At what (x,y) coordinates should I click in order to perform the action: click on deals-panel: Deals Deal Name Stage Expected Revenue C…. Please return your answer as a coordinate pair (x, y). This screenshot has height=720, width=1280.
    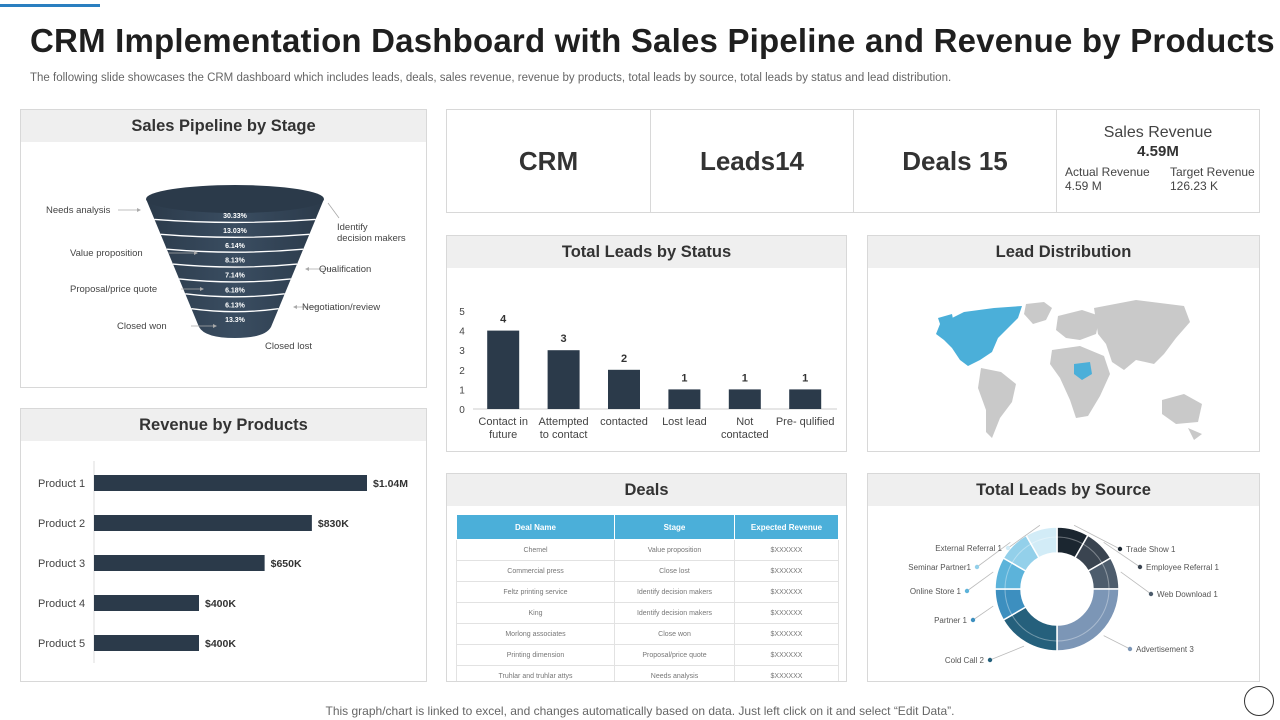
    Looking at the image, I should click on (646, 577).